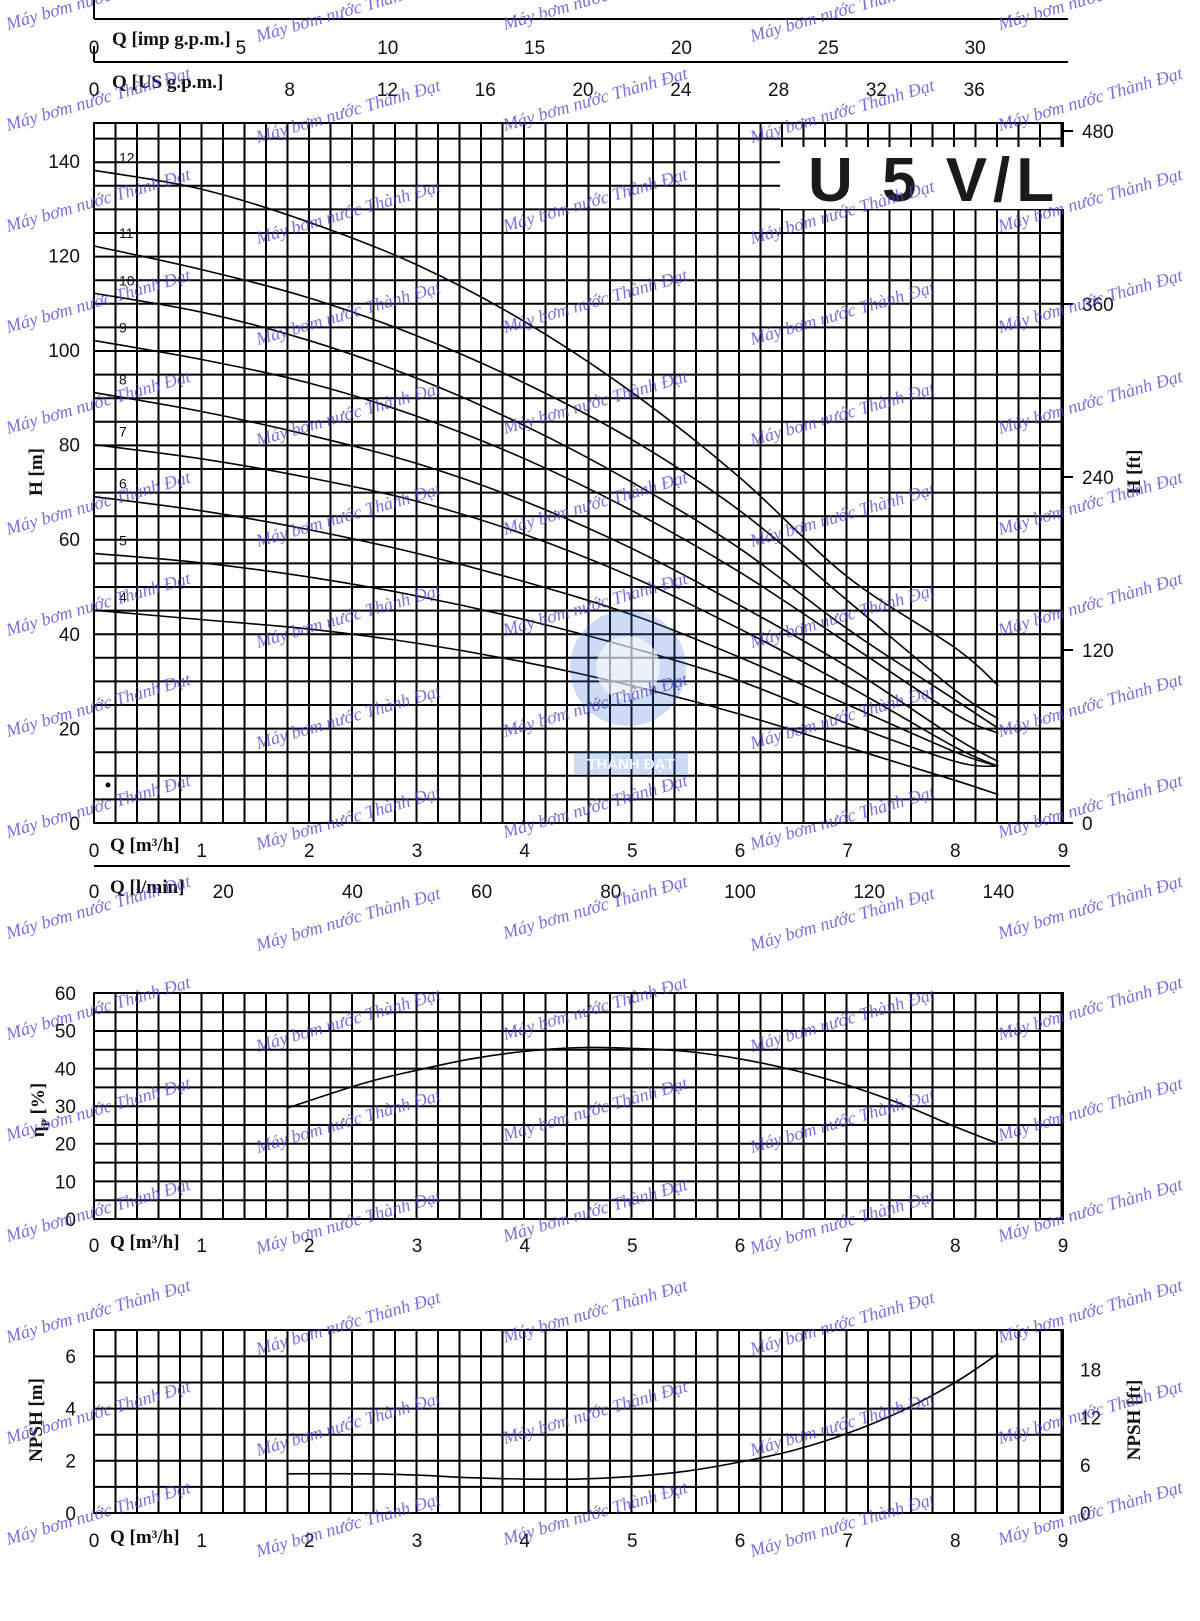  I want to click on npsh-x-tick: 9, so click(1063, 1541).